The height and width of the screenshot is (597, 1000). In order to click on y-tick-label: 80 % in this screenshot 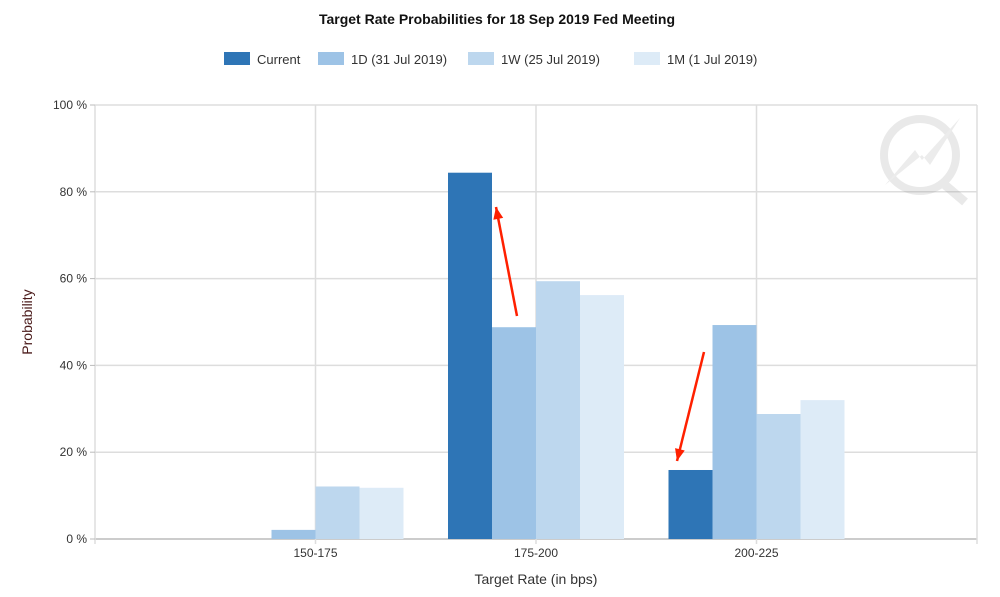, I will do `click(74, 192)`.